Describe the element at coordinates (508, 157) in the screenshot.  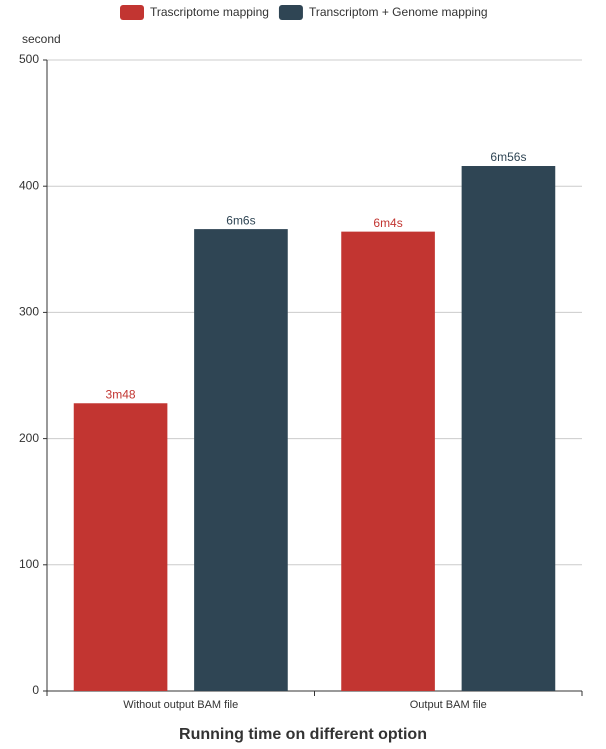
I see `value-label: 6m56s` at that location.